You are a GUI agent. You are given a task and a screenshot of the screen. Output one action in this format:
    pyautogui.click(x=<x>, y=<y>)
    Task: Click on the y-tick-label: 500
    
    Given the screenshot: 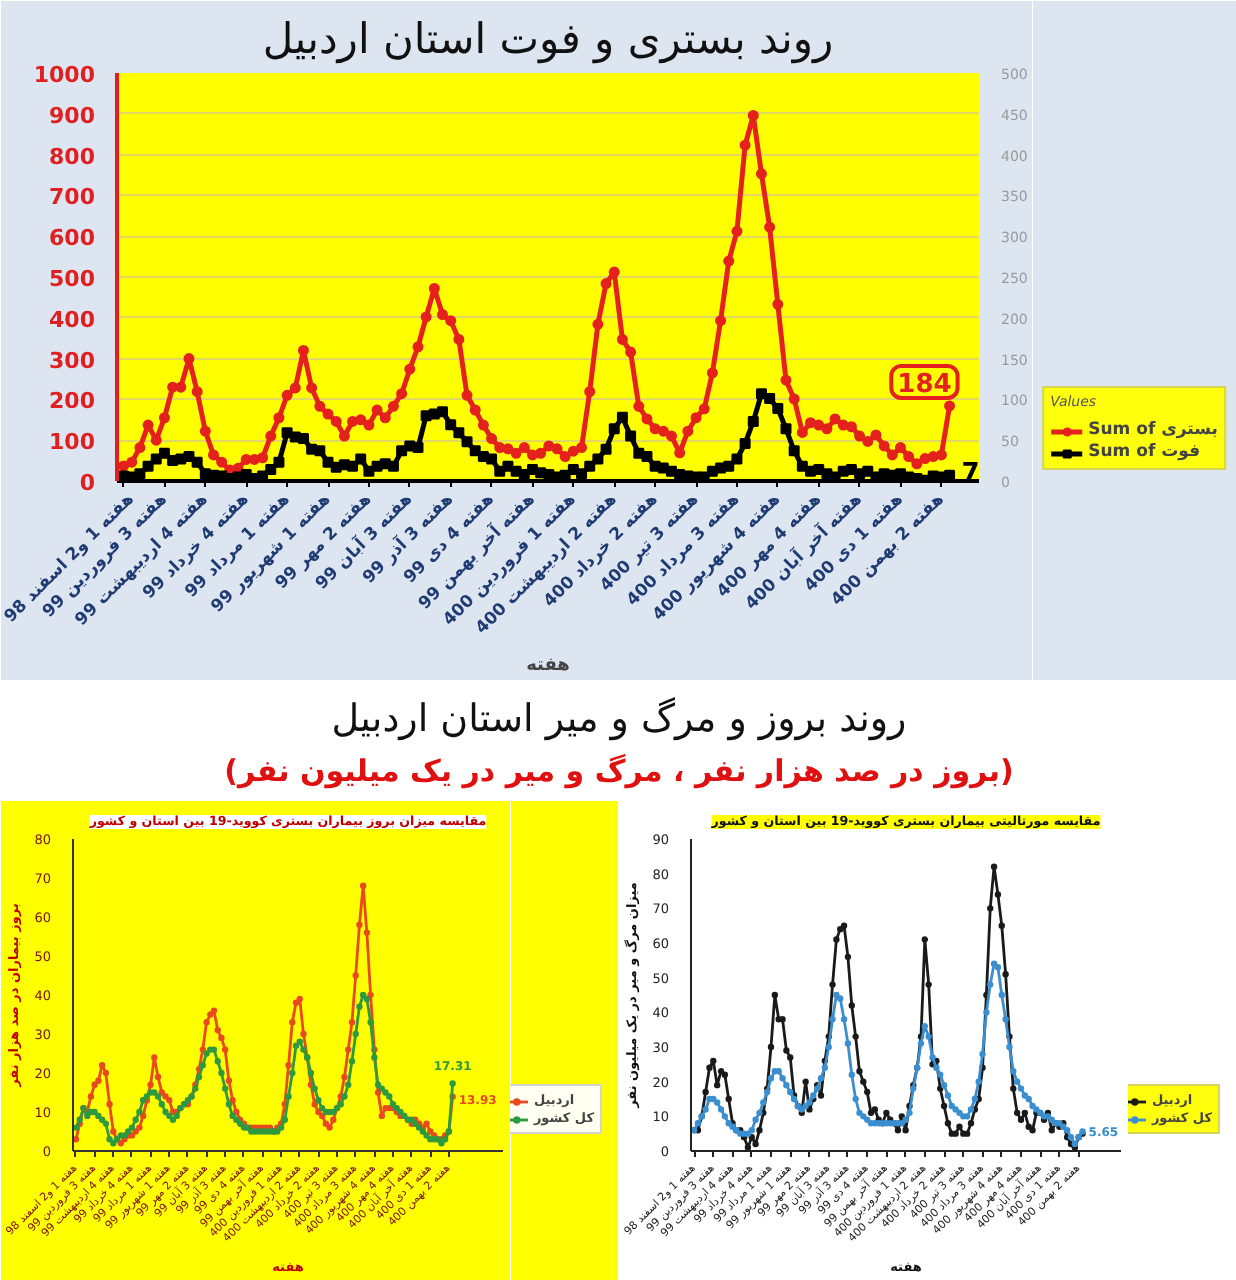 What is the action you would take?
    pyautogui.click(x=72, y=279)
    